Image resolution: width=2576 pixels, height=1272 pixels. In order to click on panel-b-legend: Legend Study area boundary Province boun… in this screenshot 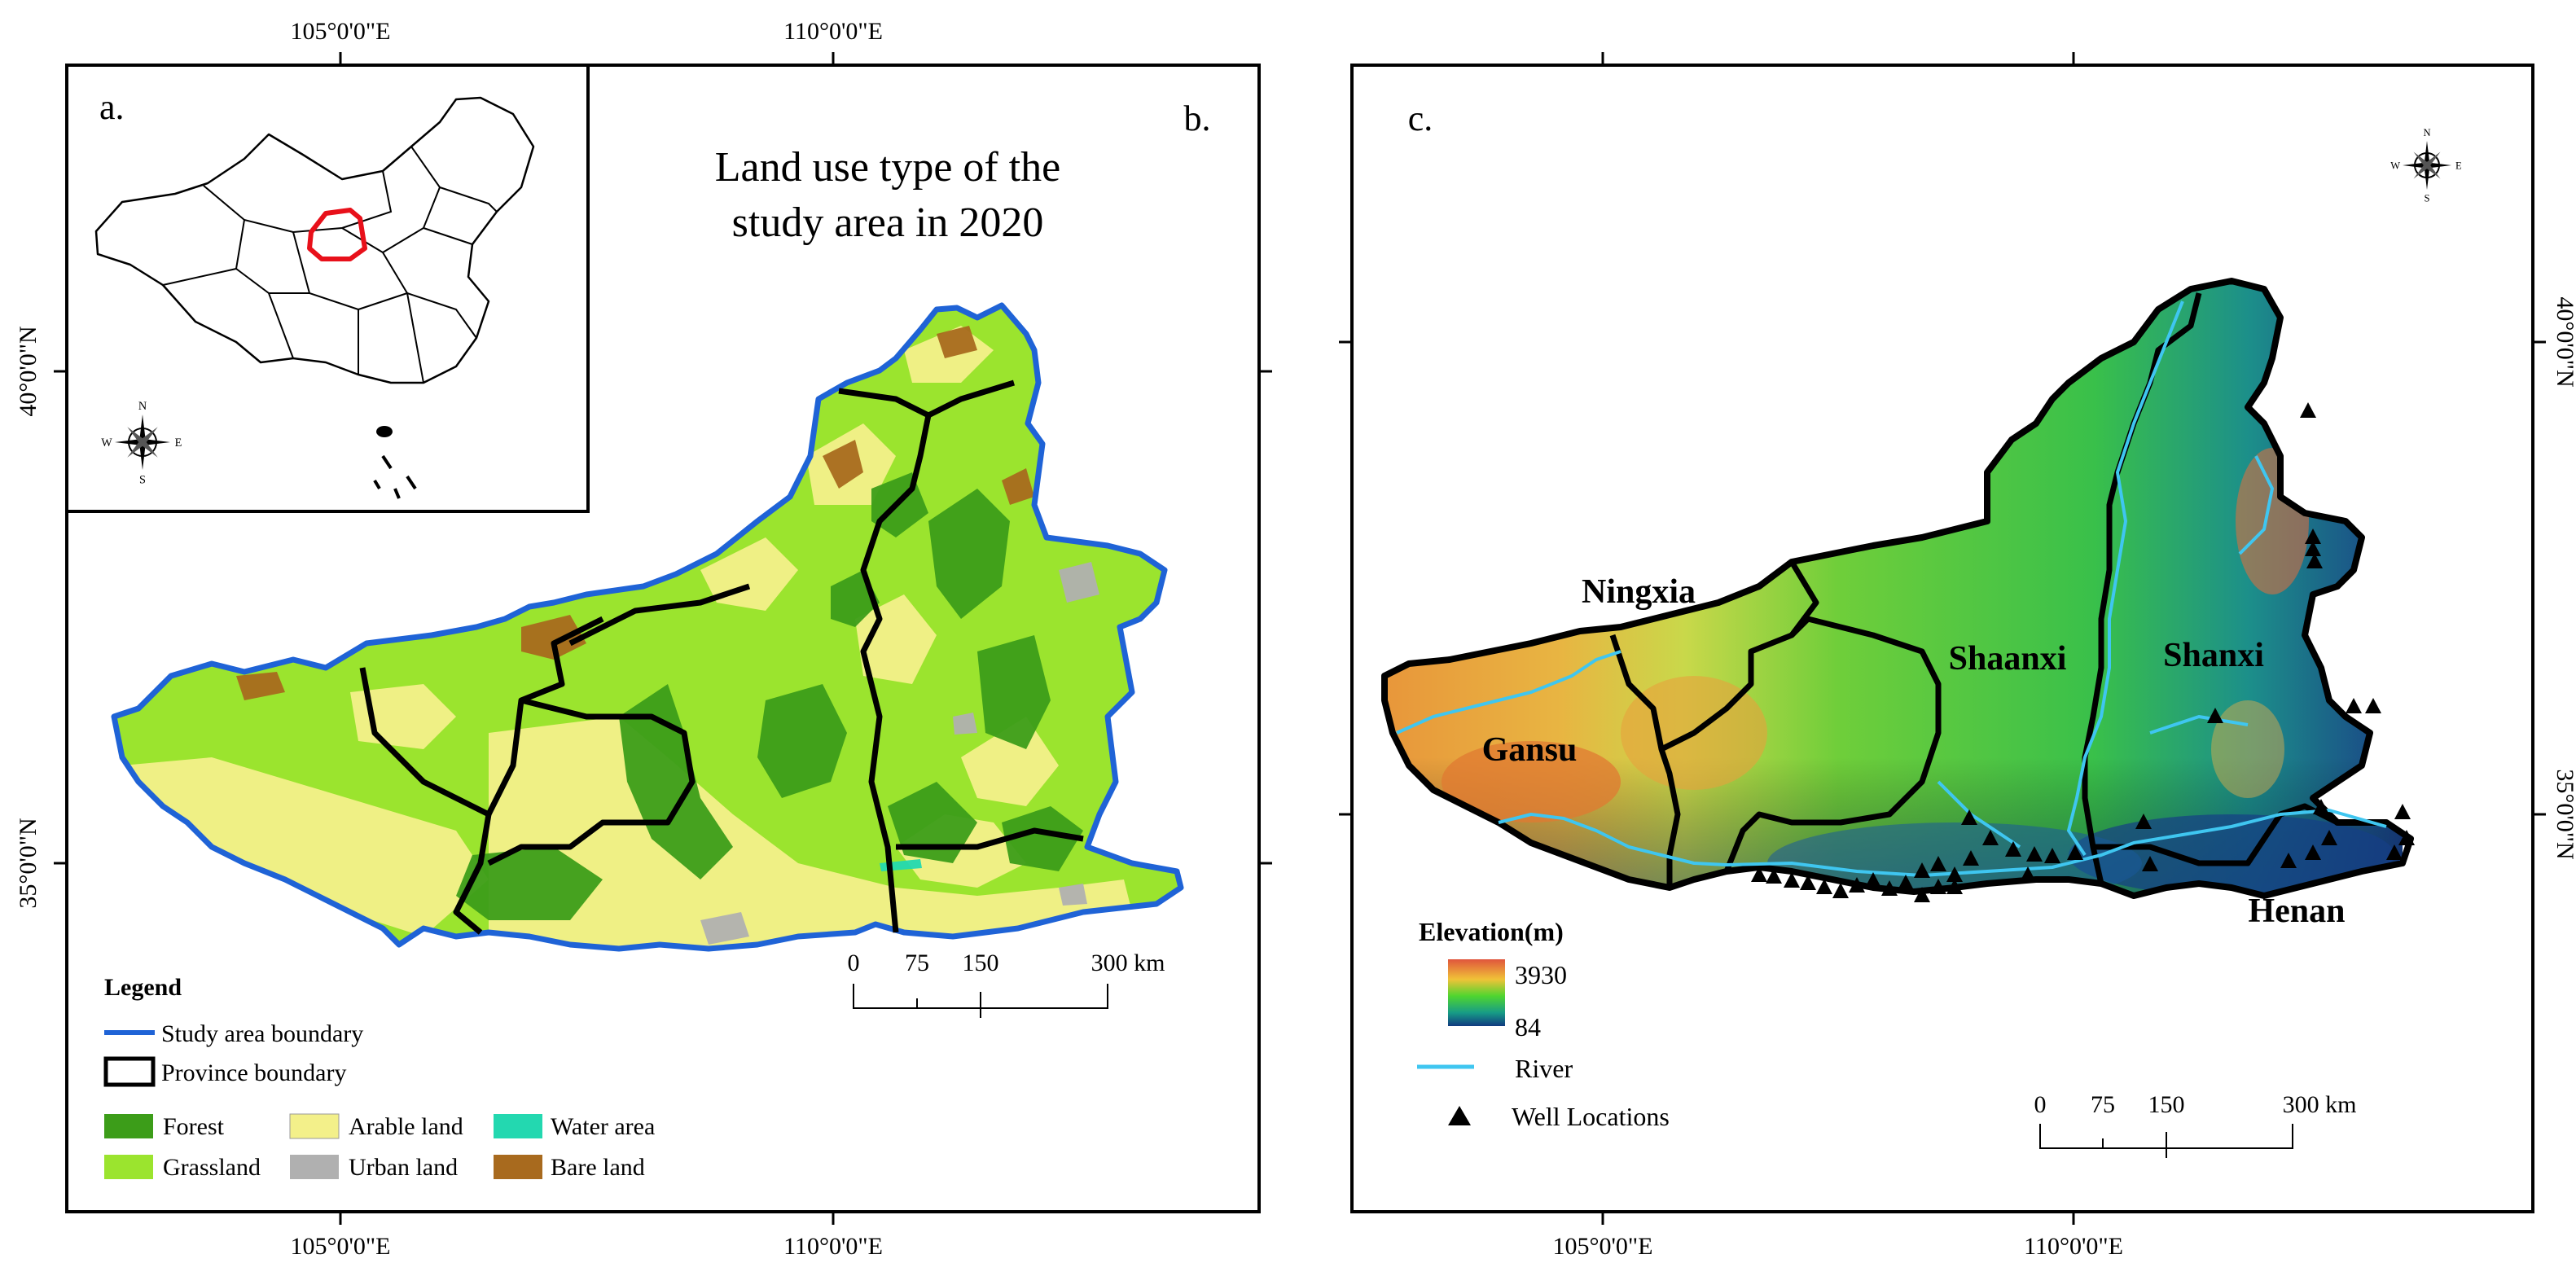, I will do `click(379, 1077)`.